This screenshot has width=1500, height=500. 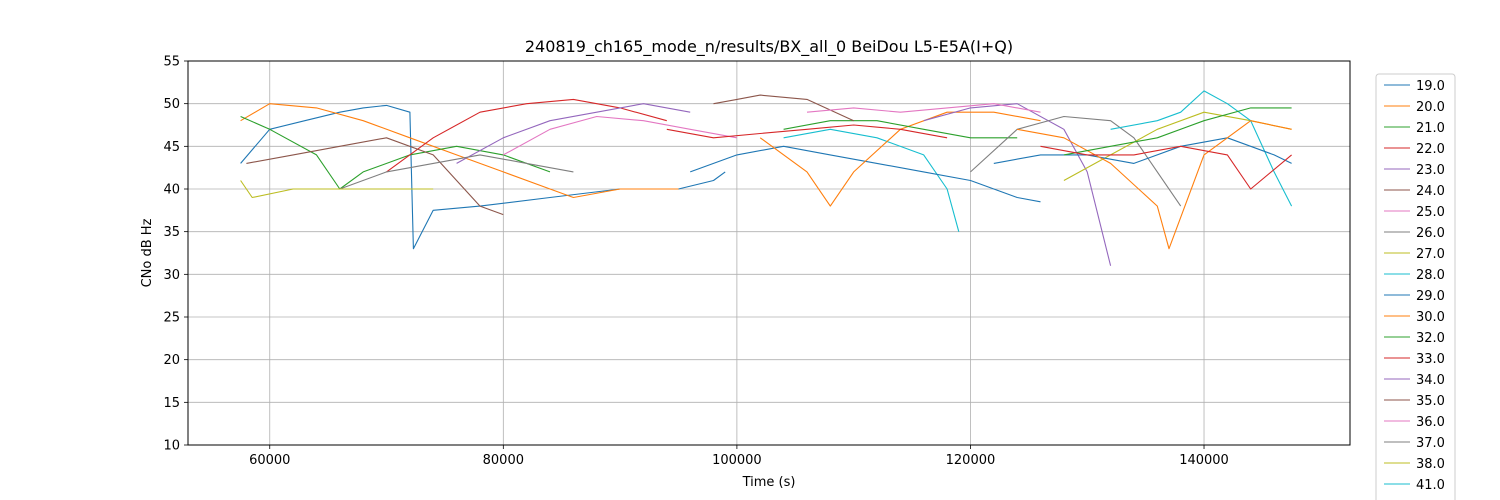 What do you see at coordinates (1166, 167) in the screenshot?
I see `series-line-45.0` at bounding box center [1166, 167].